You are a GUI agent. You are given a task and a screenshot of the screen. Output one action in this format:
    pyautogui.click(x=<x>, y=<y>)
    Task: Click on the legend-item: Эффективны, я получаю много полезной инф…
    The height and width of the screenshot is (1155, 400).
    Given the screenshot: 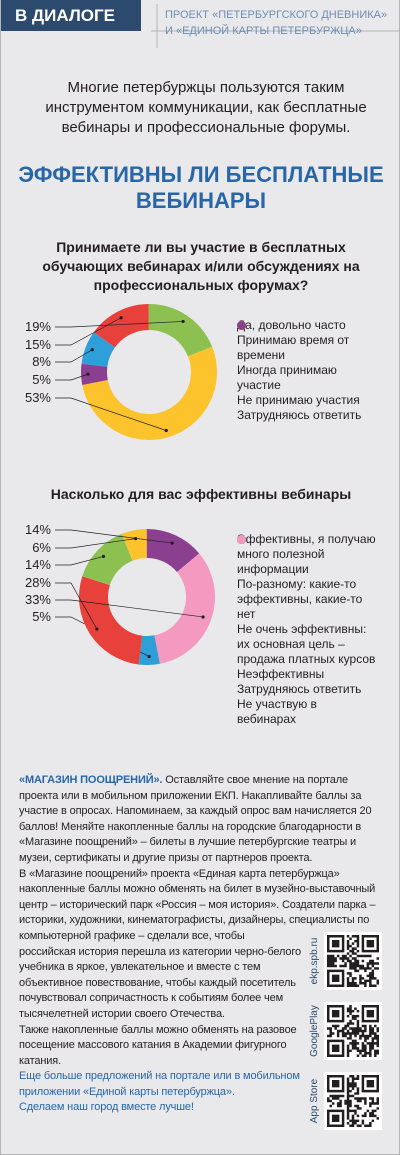 What is the action you would take?
    pyautogui.click(x=307, y=554)
    